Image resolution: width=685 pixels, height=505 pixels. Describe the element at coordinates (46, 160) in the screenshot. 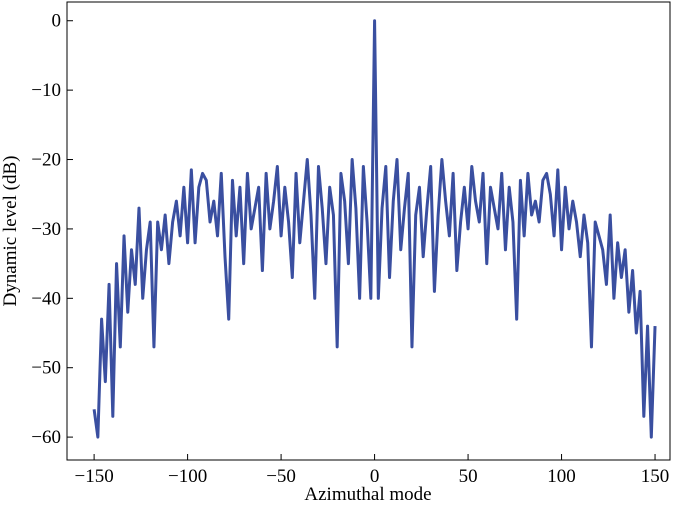

I see `y-tick-label: −20` at that location.